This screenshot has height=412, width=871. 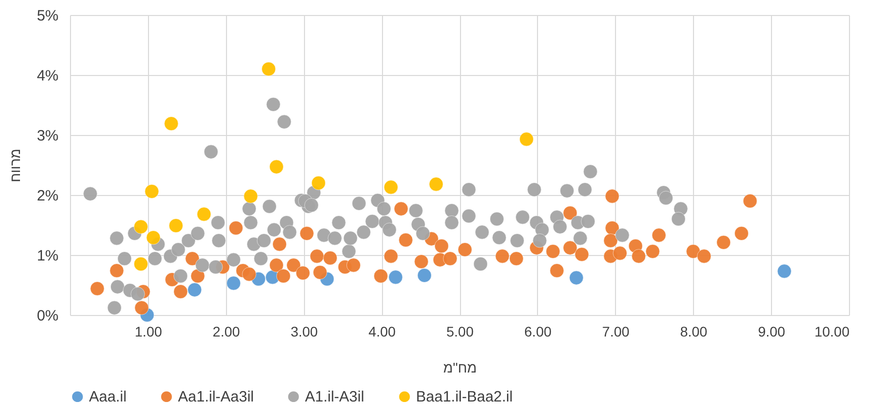 What do you see at coordinates (832, 332) in the screenshot?
I see `x-tick-label: 10.00` at bounding box center [832, 332].